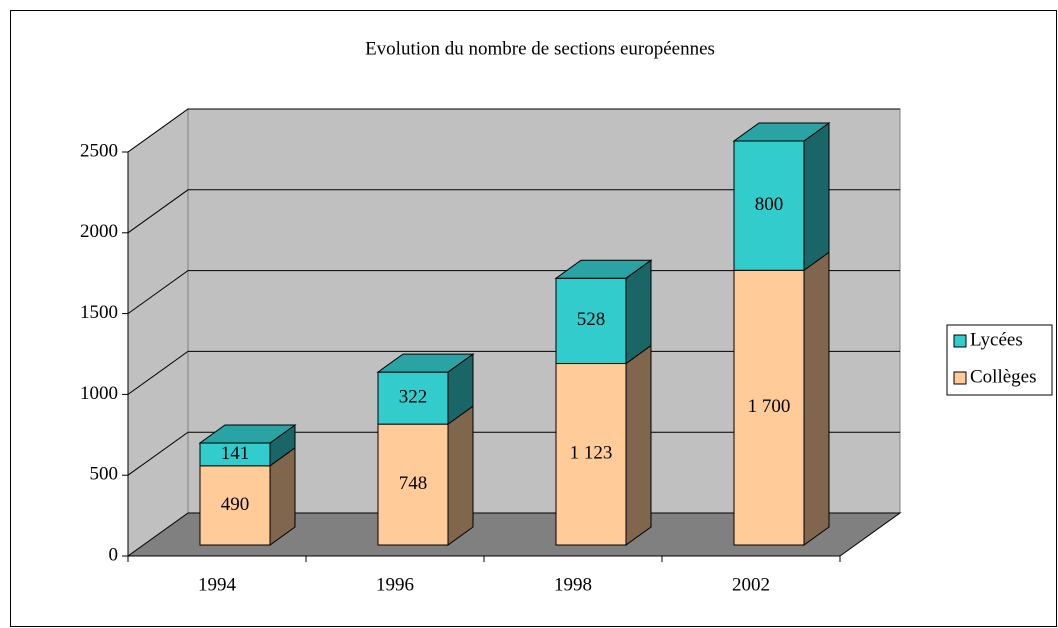 Image resolution: width=1058 pixels, height=628 pixels. I want to click on legend-label: Collèges, so click(1003, 376).